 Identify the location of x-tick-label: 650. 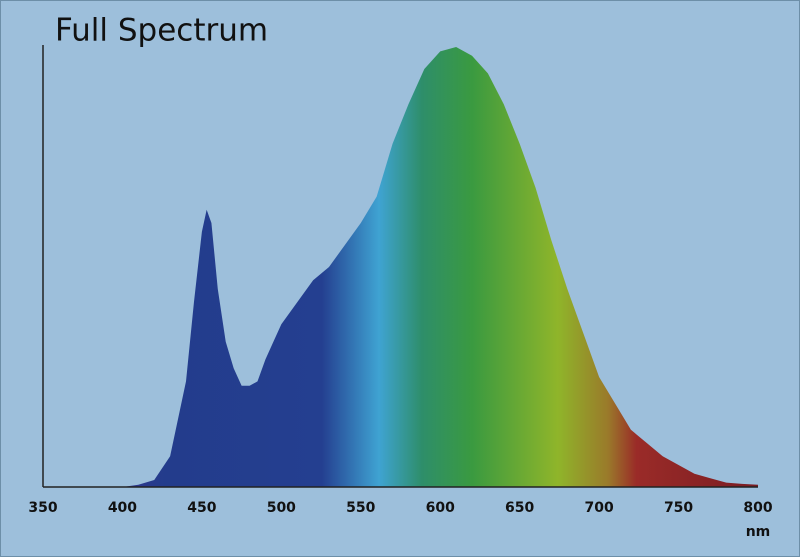
(519, 508).